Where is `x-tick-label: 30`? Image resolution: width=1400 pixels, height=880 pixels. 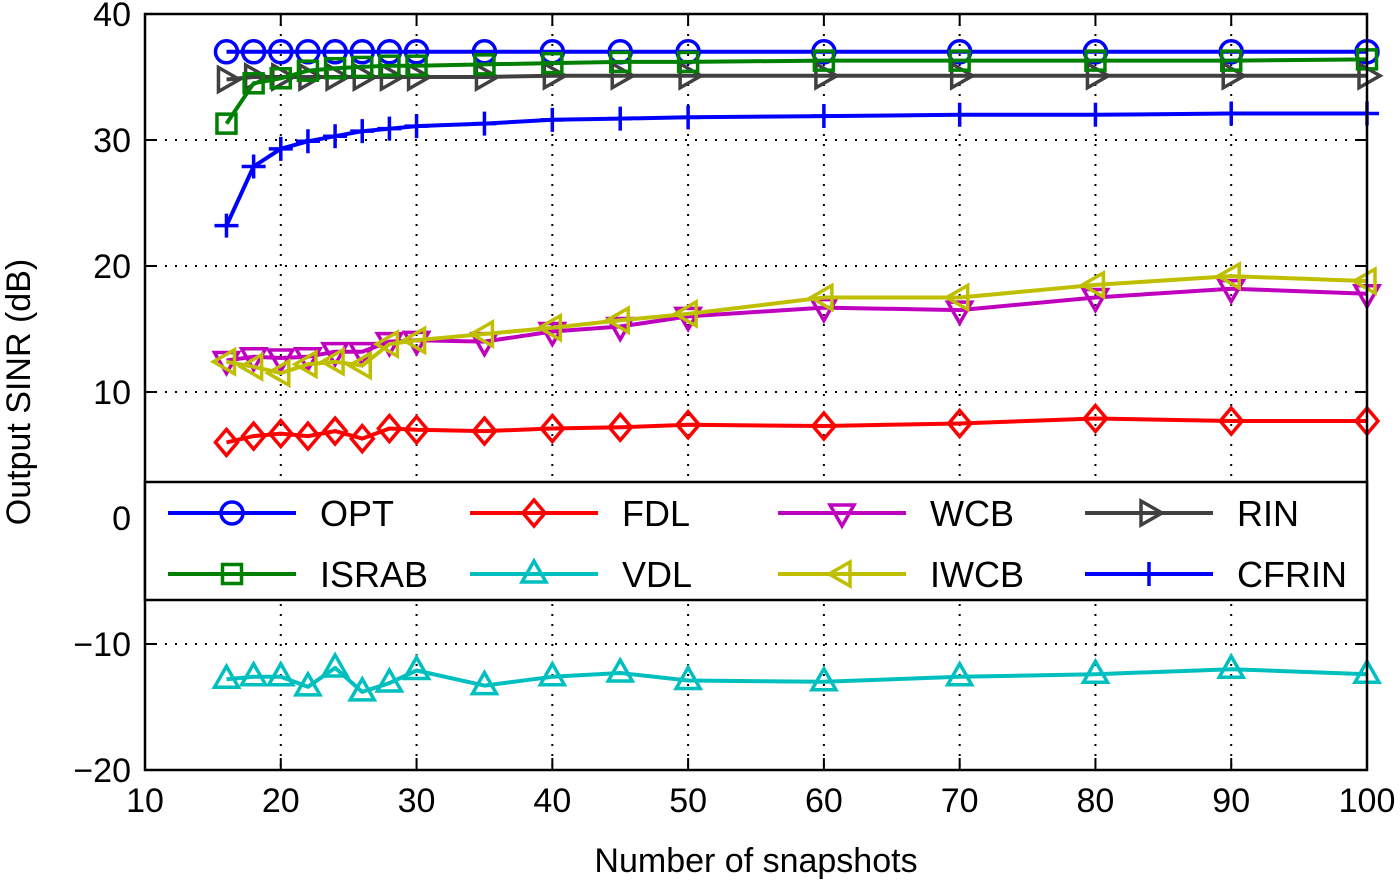
x-tick-label: 30 is located at coordinates (417, 801).